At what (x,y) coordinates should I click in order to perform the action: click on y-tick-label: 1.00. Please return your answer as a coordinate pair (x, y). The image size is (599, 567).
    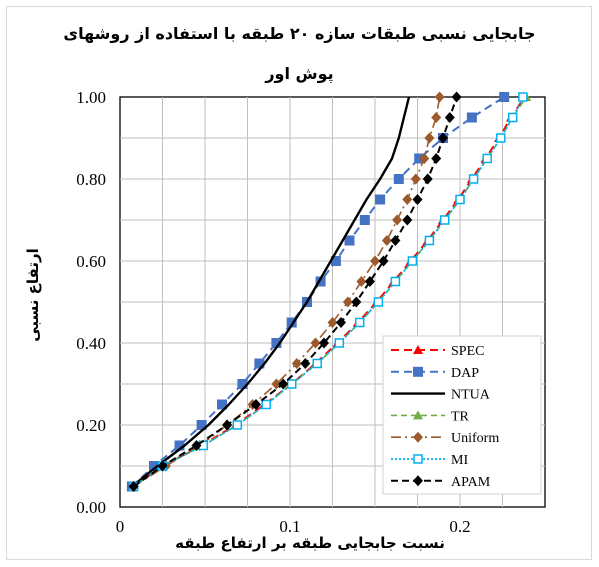
    Looking at the image, I should click on (91, 97).